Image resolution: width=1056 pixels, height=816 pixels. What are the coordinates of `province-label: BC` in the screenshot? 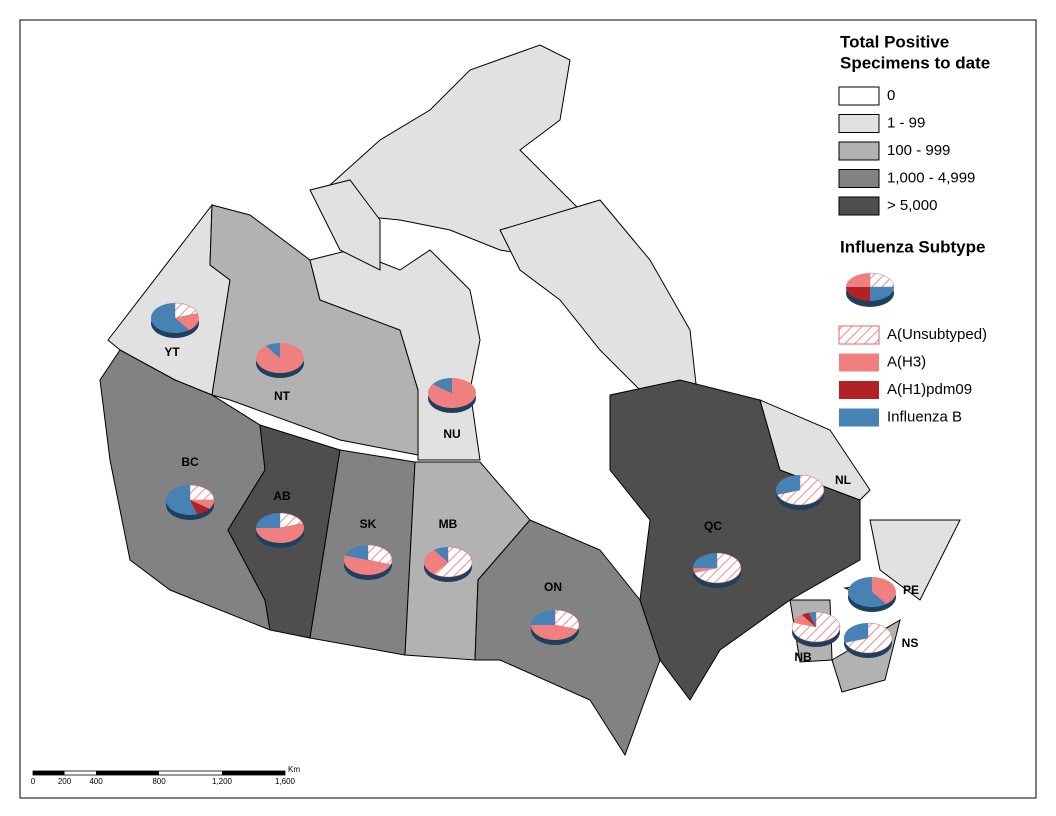 It's located at (190, 462).